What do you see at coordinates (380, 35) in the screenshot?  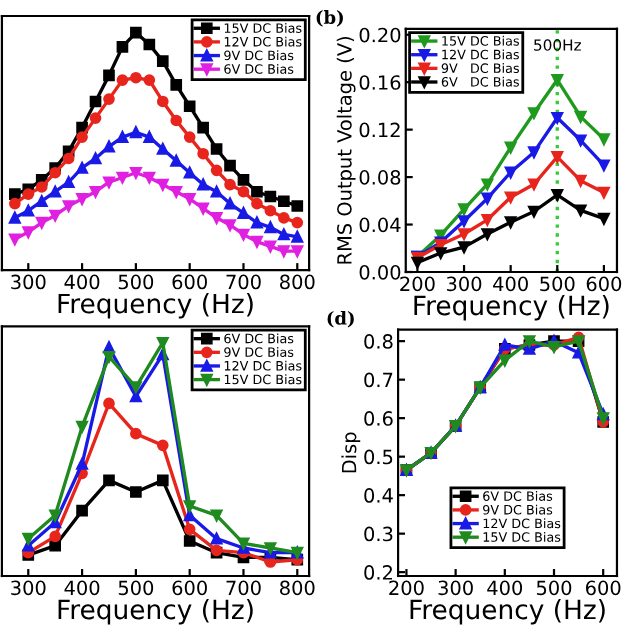 I see `y-tick-label: 0.20` at bounding box center [380, 35].